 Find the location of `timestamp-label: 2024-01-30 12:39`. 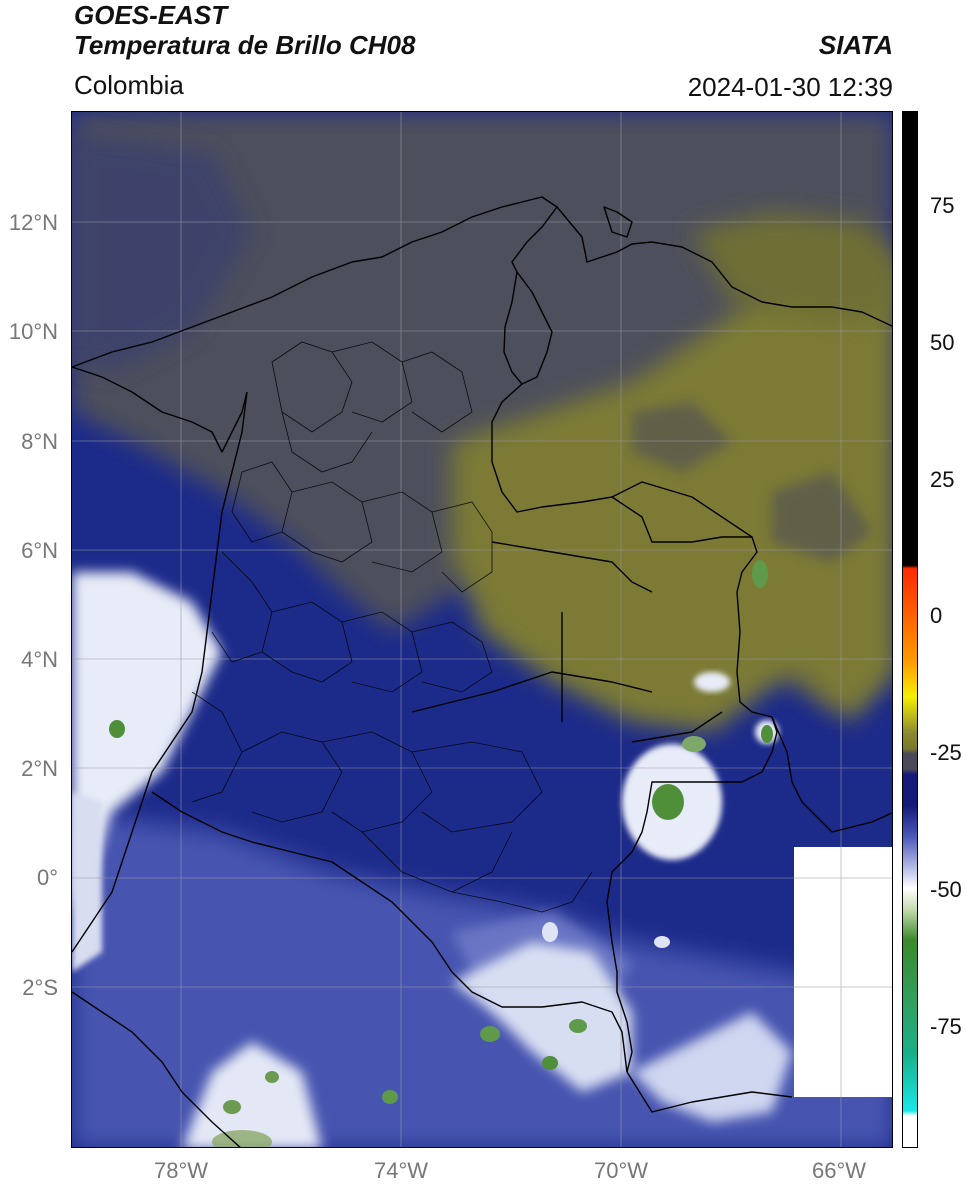

timestamp-label: 2024-01-30 12:39 is located at coordinates (790, 87).